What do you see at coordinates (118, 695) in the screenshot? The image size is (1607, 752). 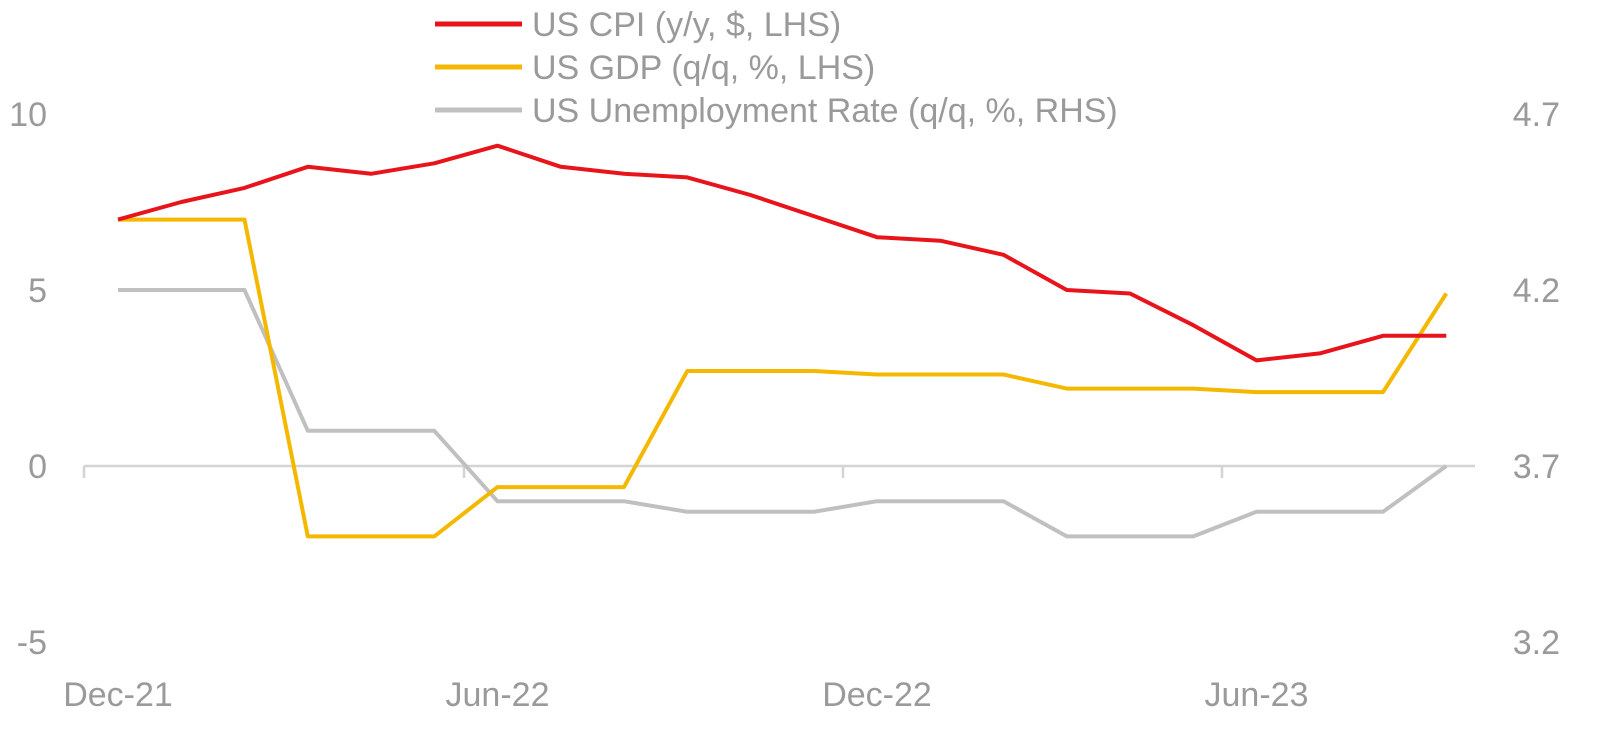 I see `x-tick-label: Dec-21` at bounding box center [118, 695].